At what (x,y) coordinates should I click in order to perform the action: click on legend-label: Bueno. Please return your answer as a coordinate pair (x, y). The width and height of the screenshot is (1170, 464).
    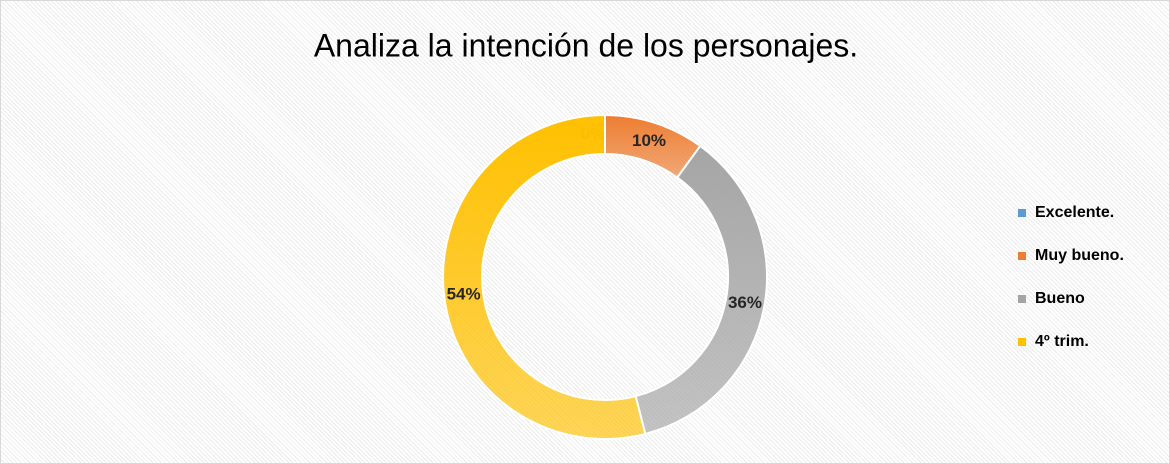
    Looking at the image, I should click on (1060, 298).